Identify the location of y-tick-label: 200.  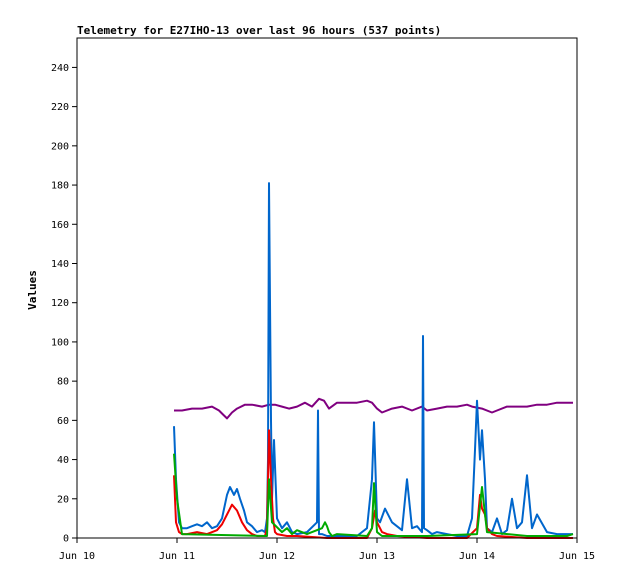
(60, 146).